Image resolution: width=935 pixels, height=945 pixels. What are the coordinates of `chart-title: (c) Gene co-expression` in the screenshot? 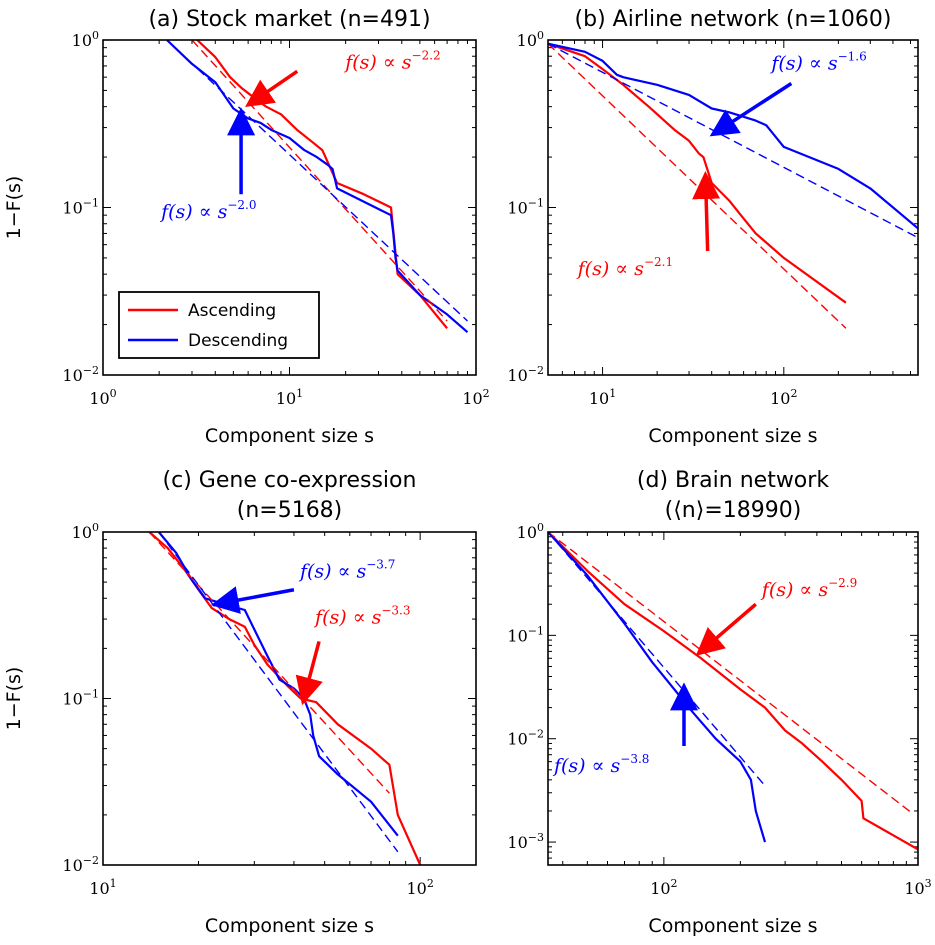 It's located at (290, 480).